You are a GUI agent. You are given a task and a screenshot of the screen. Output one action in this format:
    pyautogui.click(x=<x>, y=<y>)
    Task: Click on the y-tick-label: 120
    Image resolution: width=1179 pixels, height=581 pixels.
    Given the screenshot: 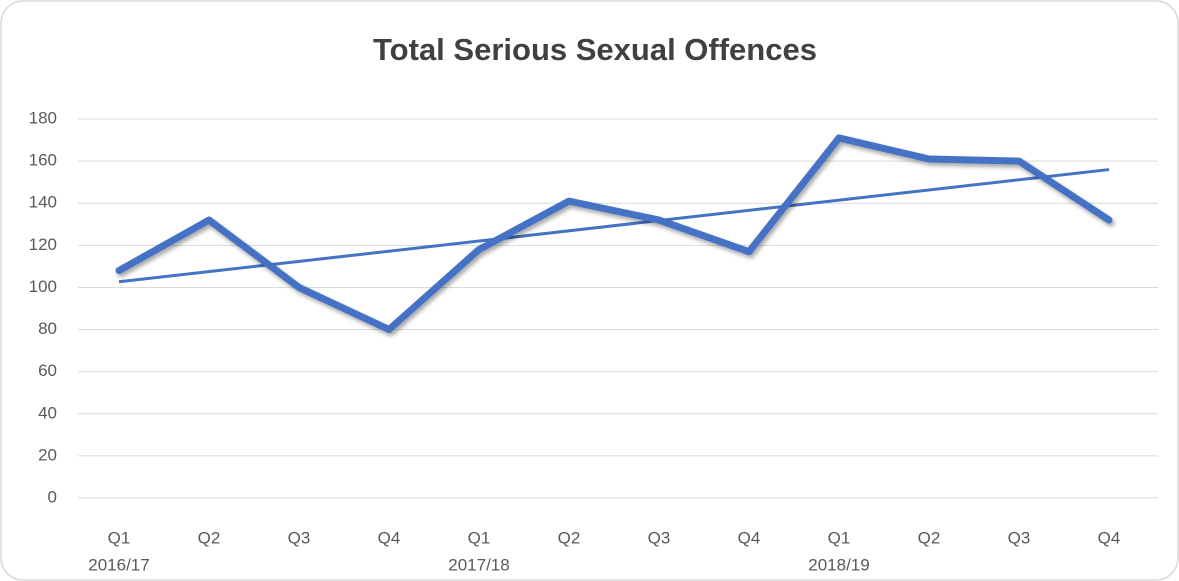 What is the action you would take?
    pyautogui.click(x=43, y=244)
    